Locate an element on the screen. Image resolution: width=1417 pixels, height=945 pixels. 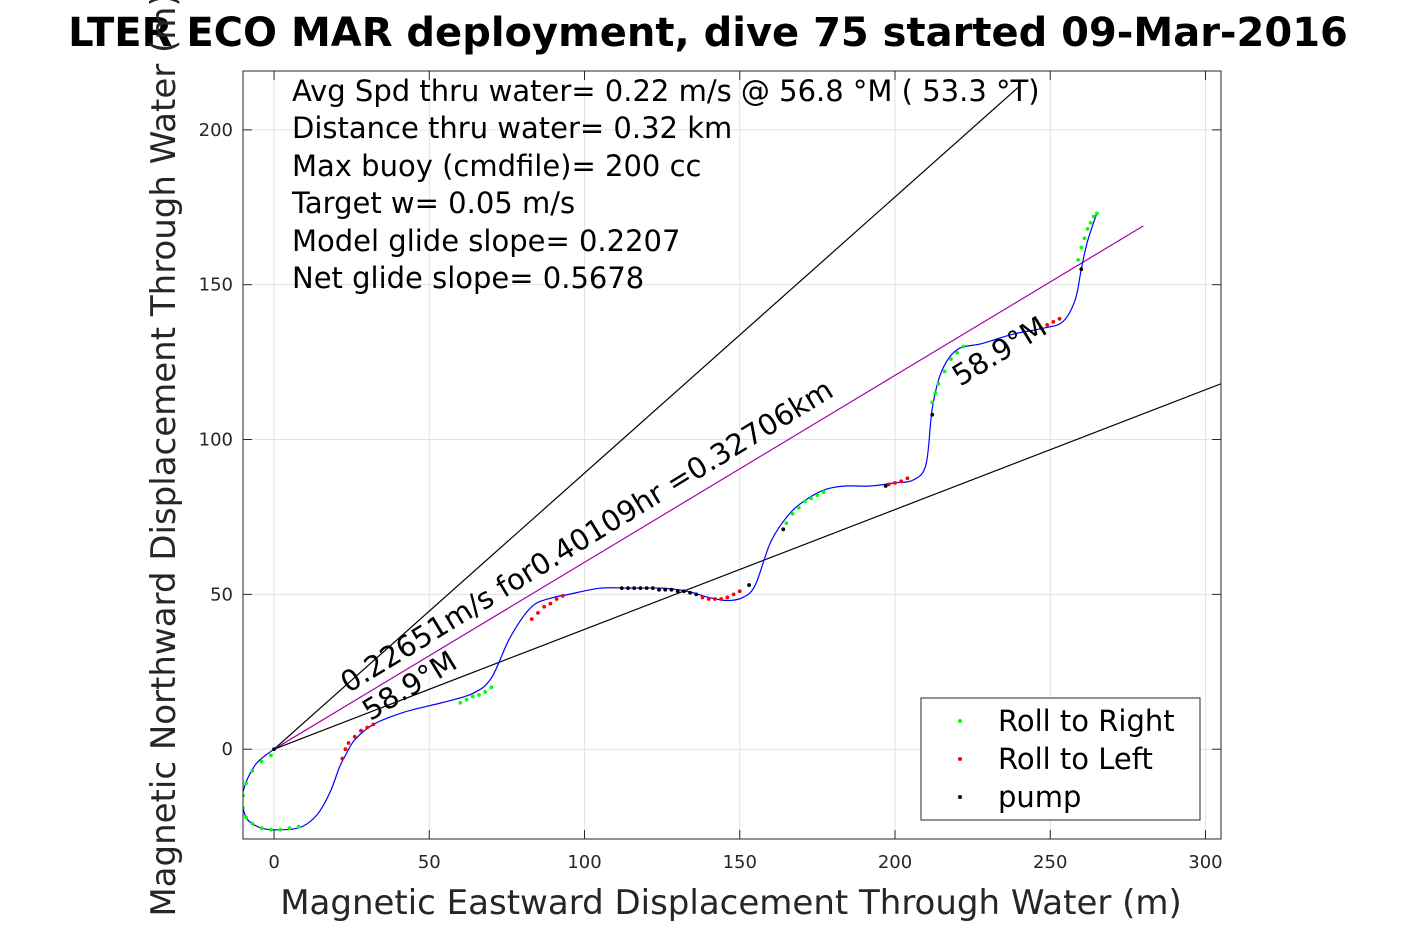
legend: Roll to Right Roll to Left pump is located at coordinates (1060, 759).